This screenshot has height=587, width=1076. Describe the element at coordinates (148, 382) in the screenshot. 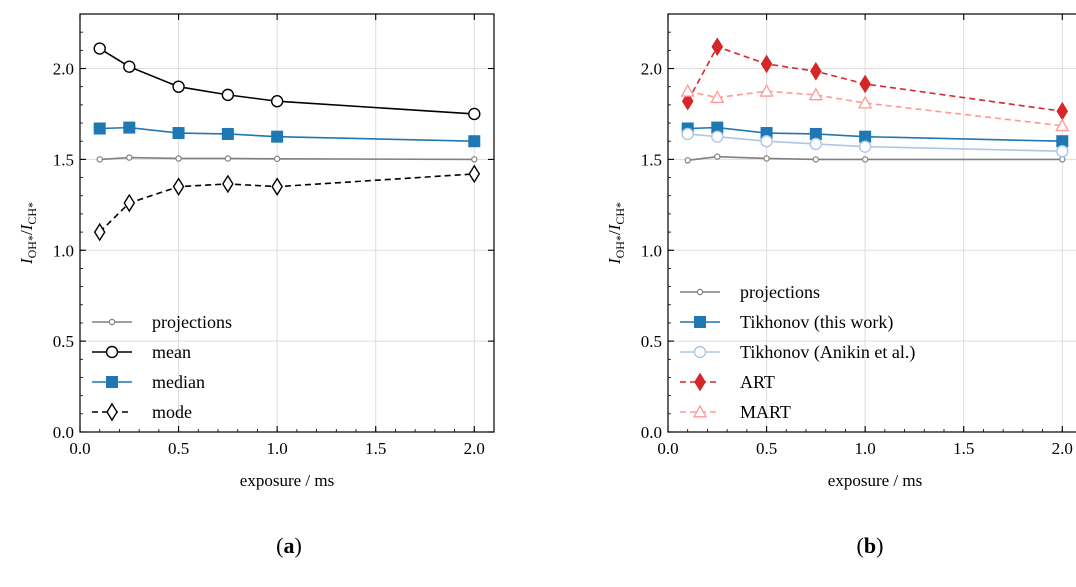

I see `legend-item: median` at that location.